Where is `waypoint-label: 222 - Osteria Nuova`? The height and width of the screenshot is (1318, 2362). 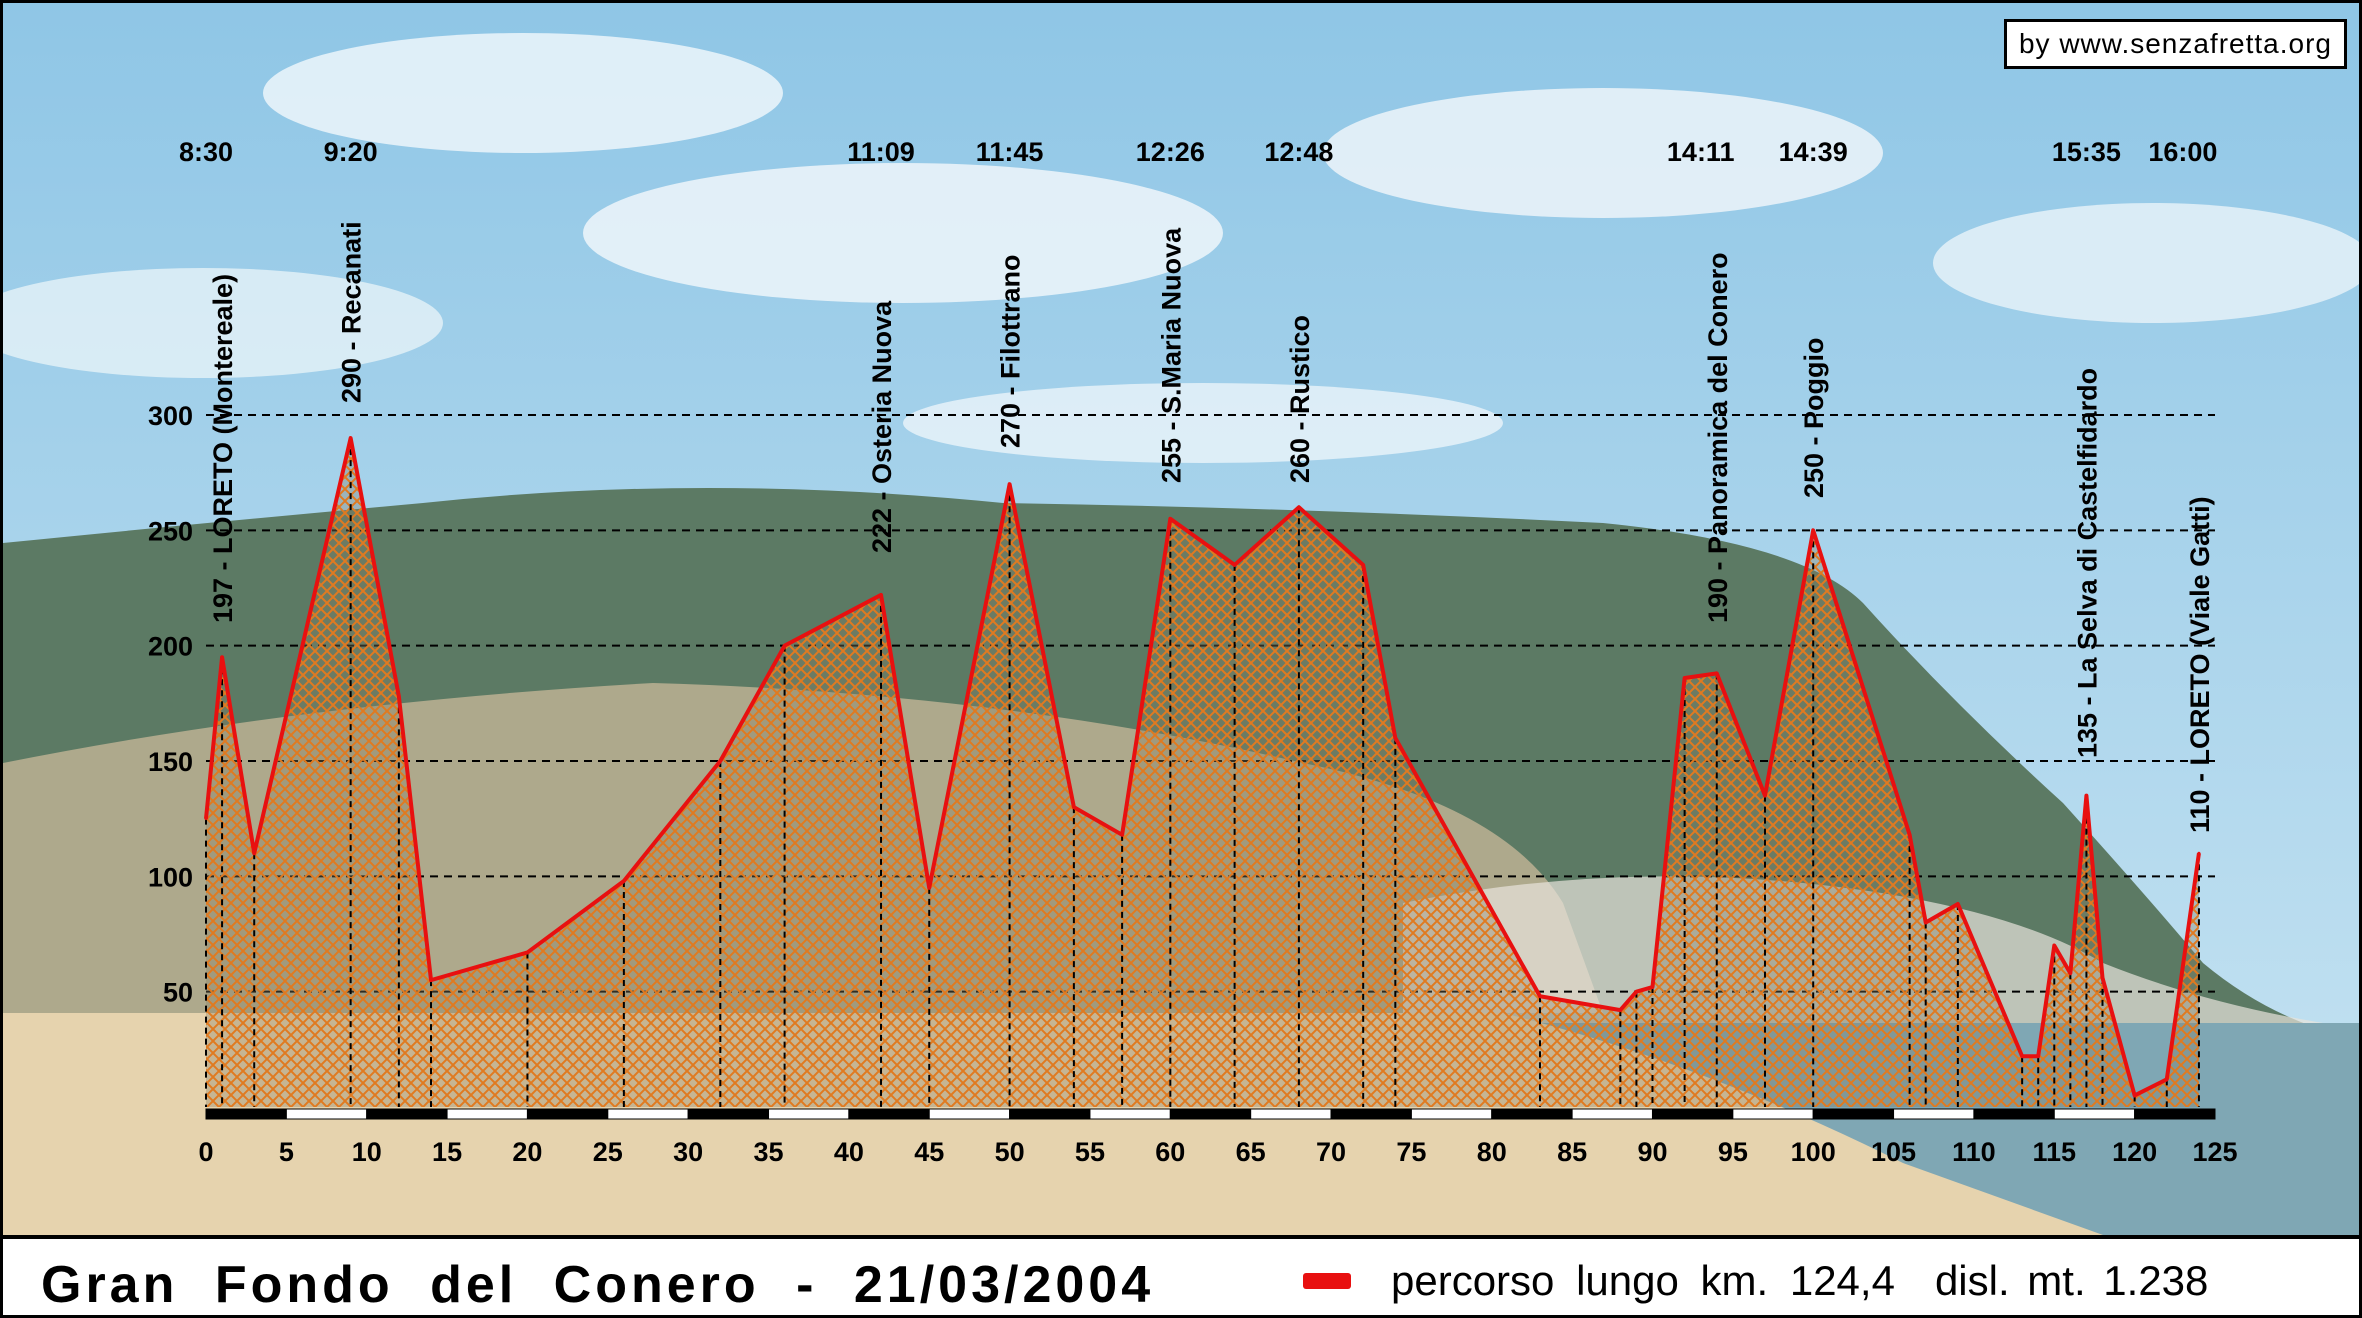 waypoint-label: 222 - Osteria Nuova is located at coordinates (882, 426).